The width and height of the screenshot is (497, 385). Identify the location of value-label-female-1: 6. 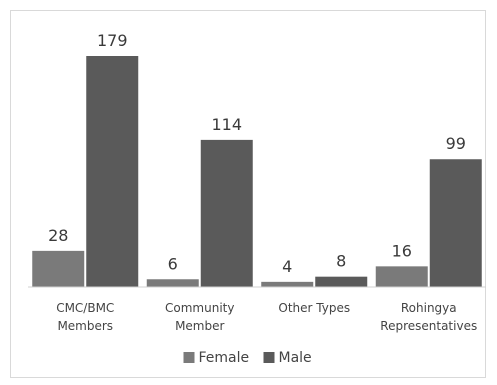
(173, 263).